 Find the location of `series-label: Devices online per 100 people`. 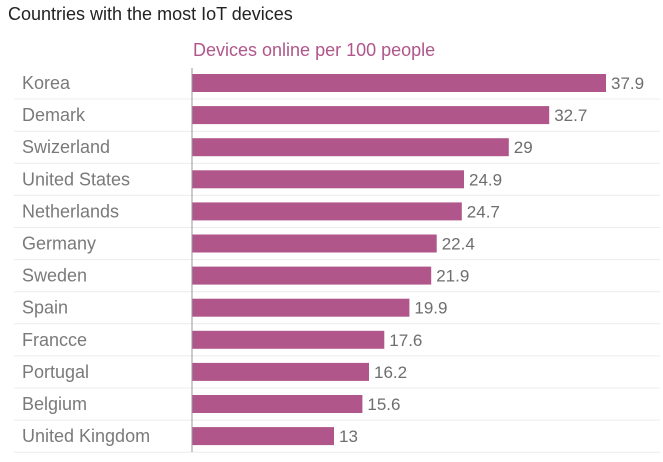

series-label: Devices online per 100 people is located at coordinates (314, 50).